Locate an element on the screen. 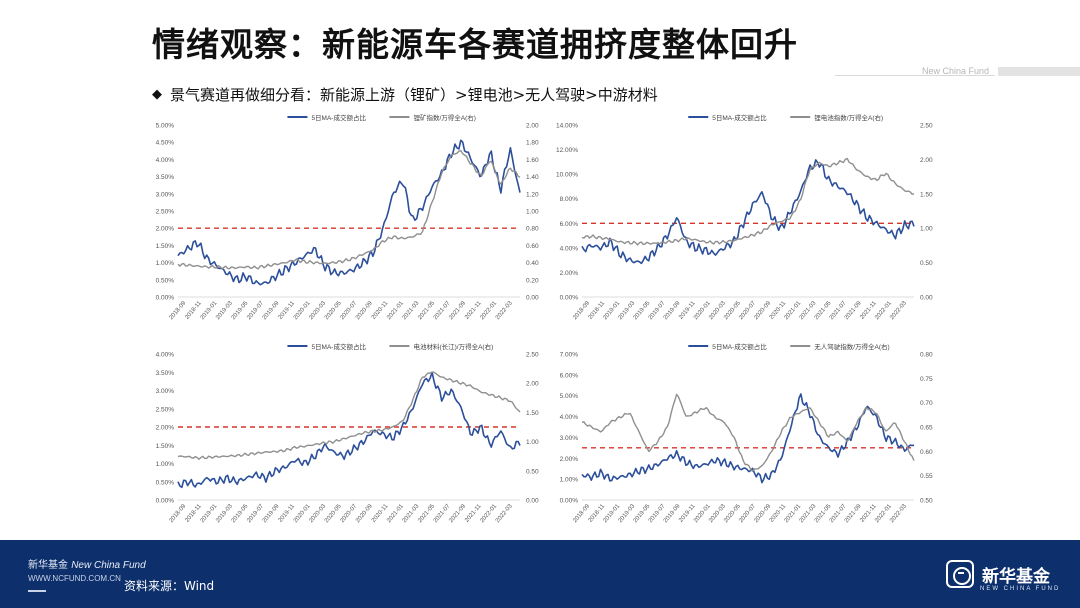 This screenshot has width=1080, height=608. page-title: 情绪观察：新能源车各赛道拥挤度整体回升 is located at coordinates (475, 44).